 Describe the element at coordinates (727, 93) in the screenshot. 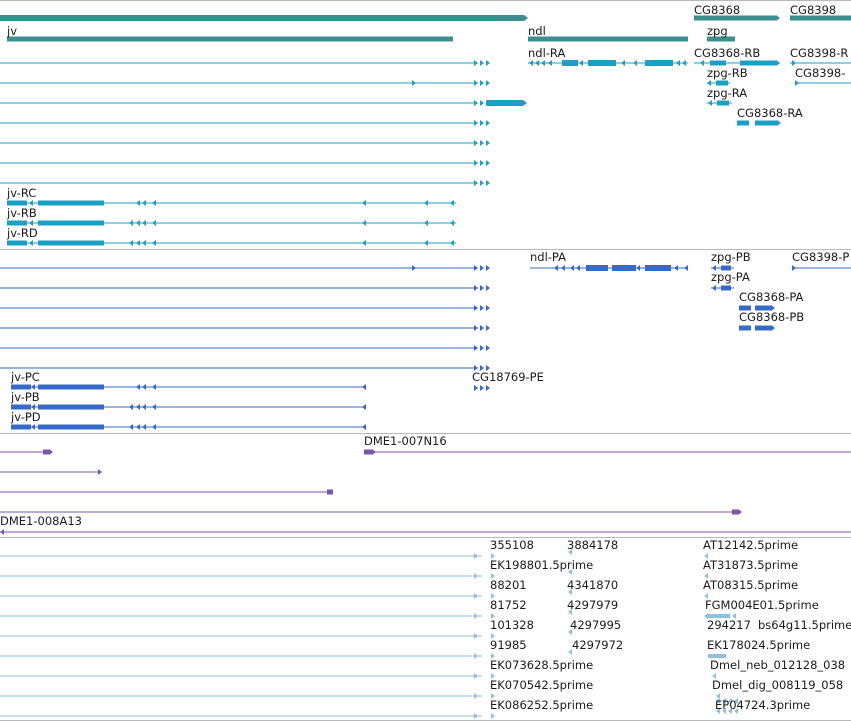

I see `transcript-label-zpg-ra: zpg-RA` at that location.